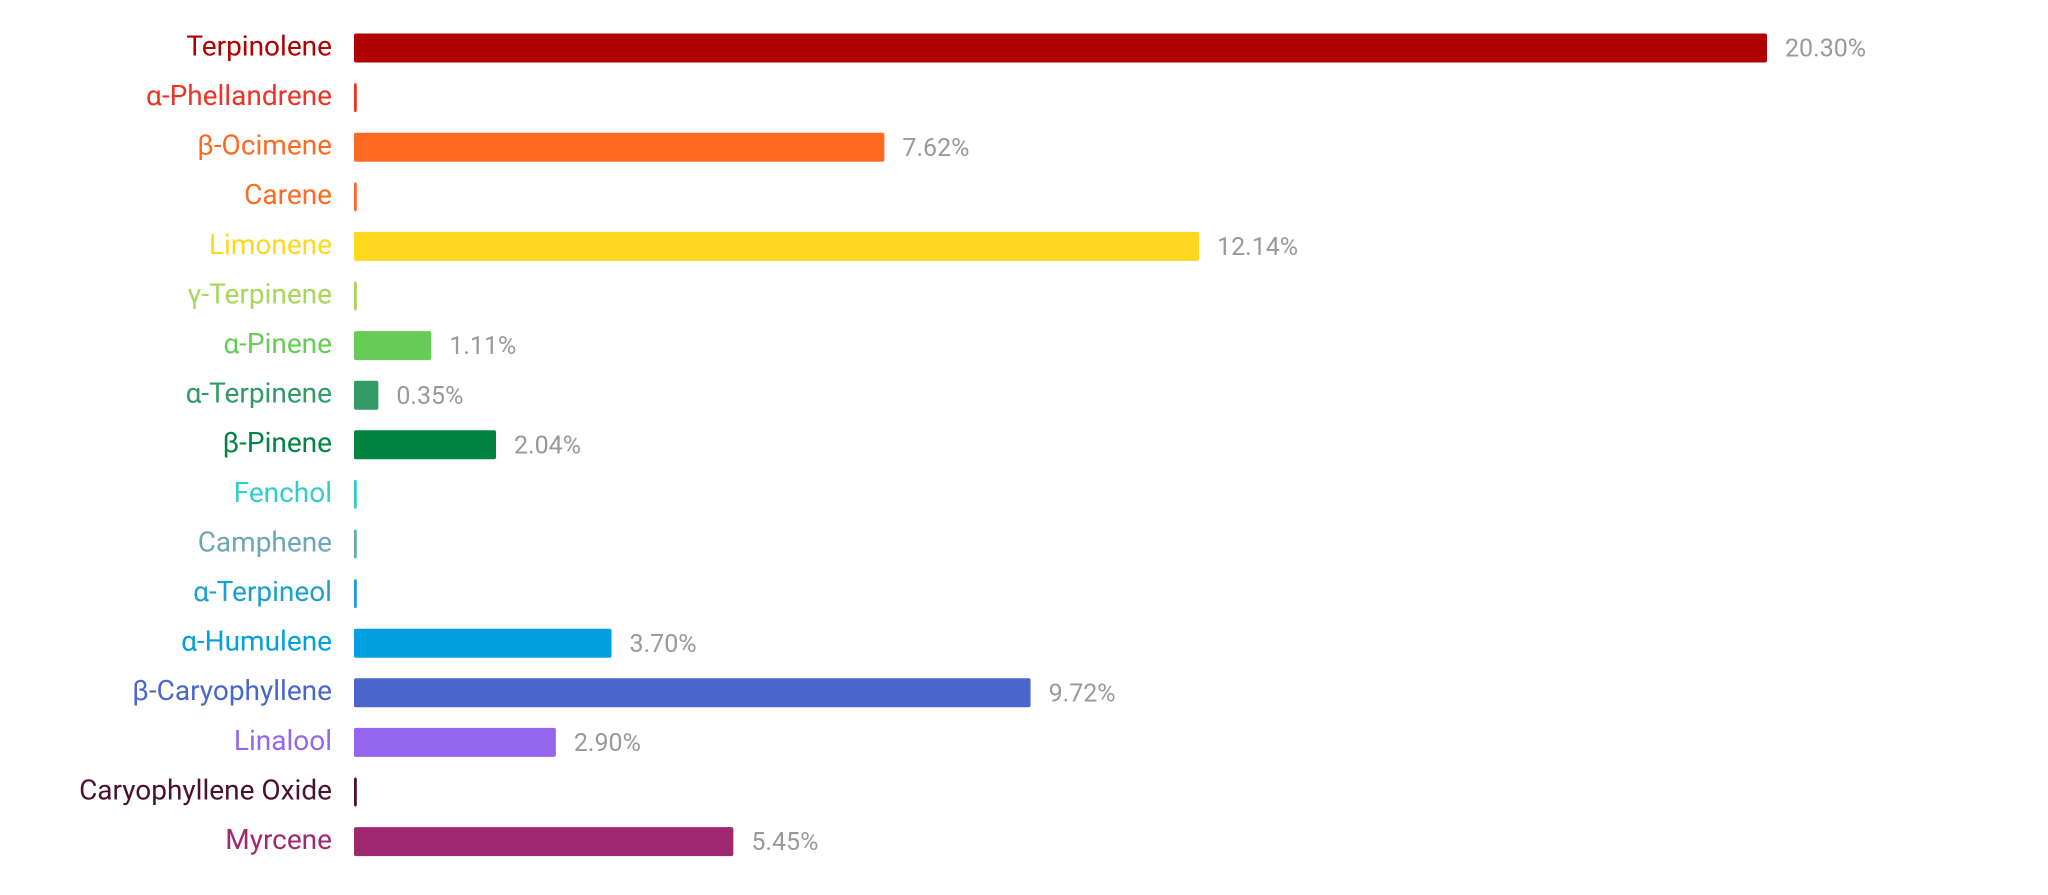 The width and height of the screenshot is (2048, 895). I want to click on category-label: α-Humulene, so click(256, 641).